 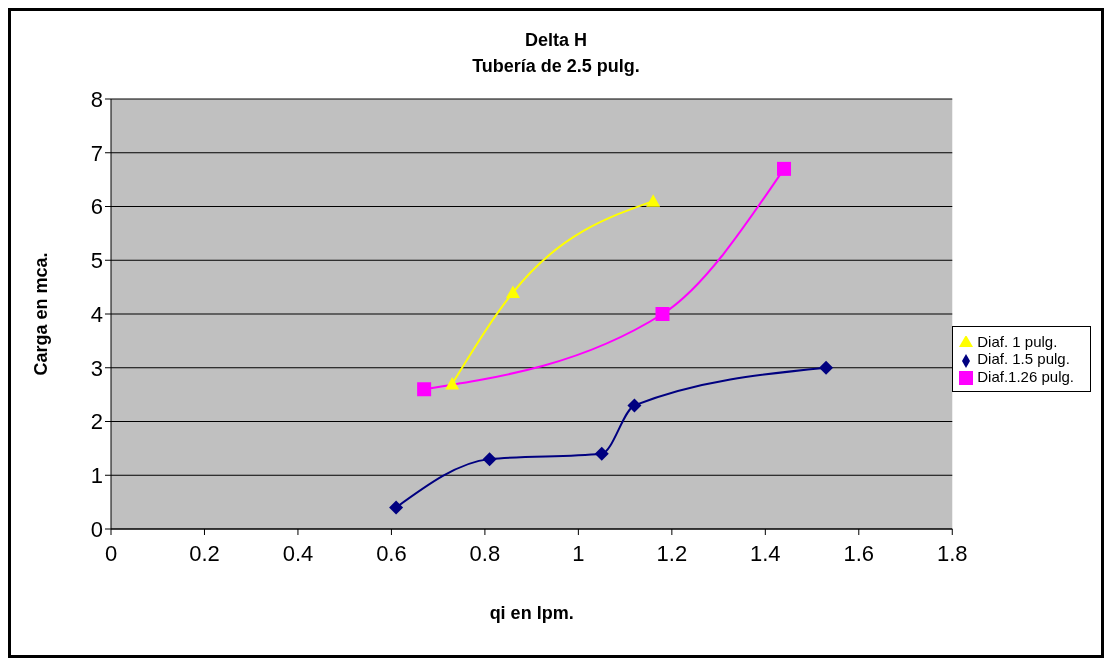 What do you see at coordinates (578, 553) in the screenshot?
I see `x-tick-label: 1` at bounding box center [578, 553].